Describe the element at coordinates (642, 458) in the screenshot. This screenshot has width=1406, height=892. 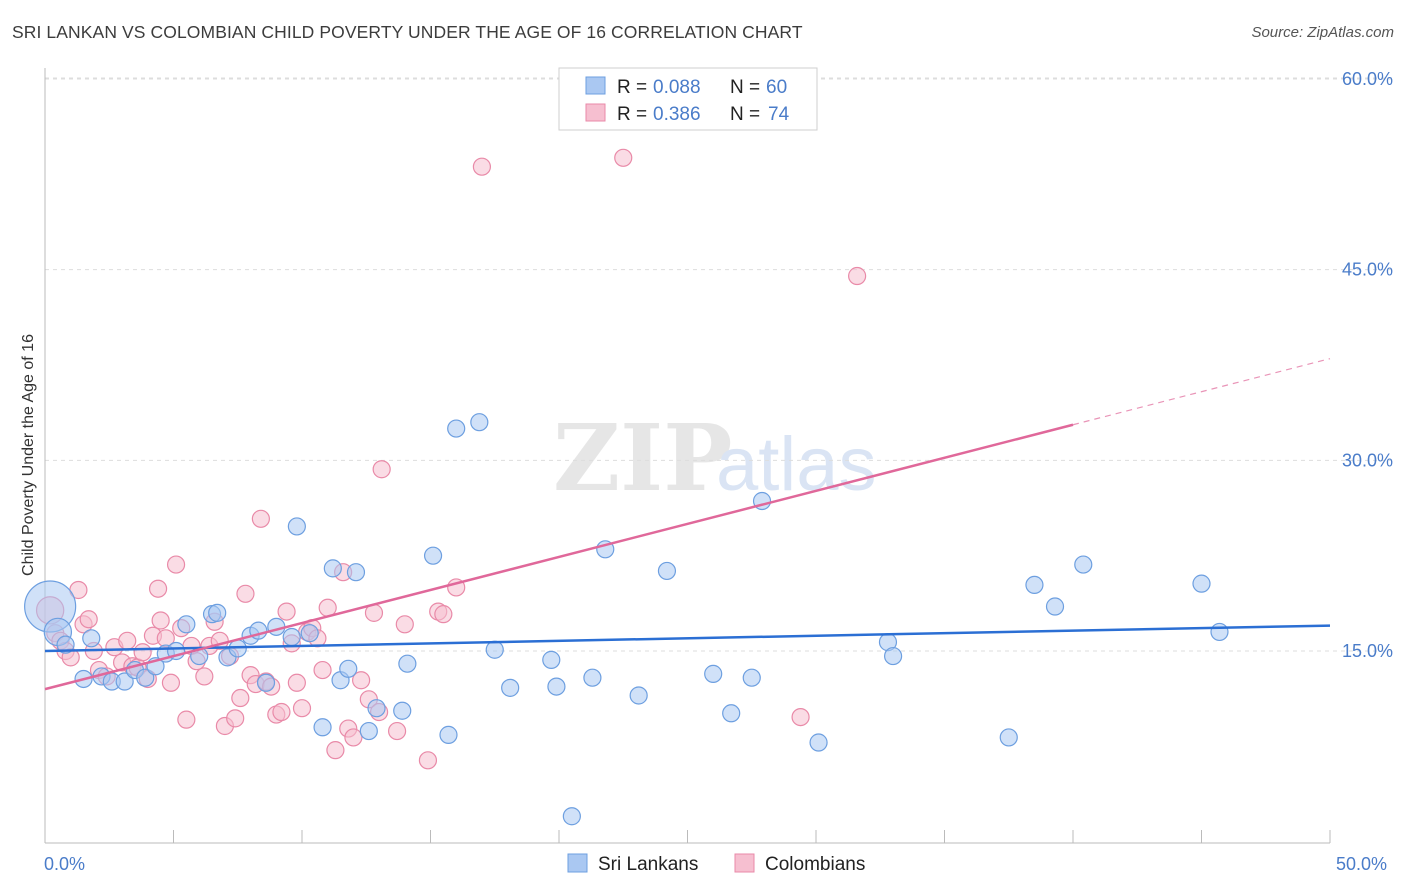
I see `watermark-zip: ZIP` at that location.